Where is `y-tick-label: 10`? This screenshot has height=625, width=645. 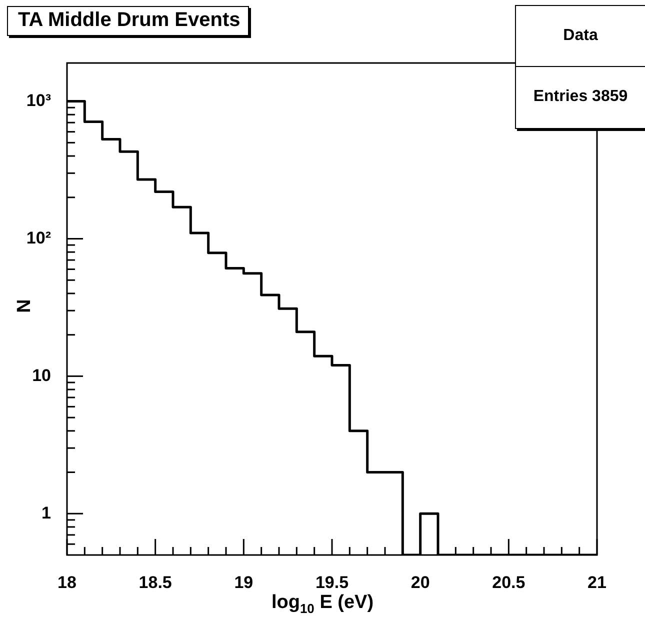
y-tick-label: 10 is located at coordinates (41, 375).